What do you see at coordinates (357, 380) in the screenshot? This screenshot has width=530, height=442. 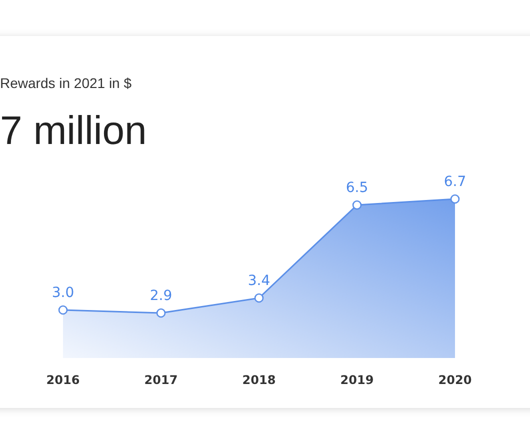 I see `x-tick-label: 2019` at bounding box center [357, 380].